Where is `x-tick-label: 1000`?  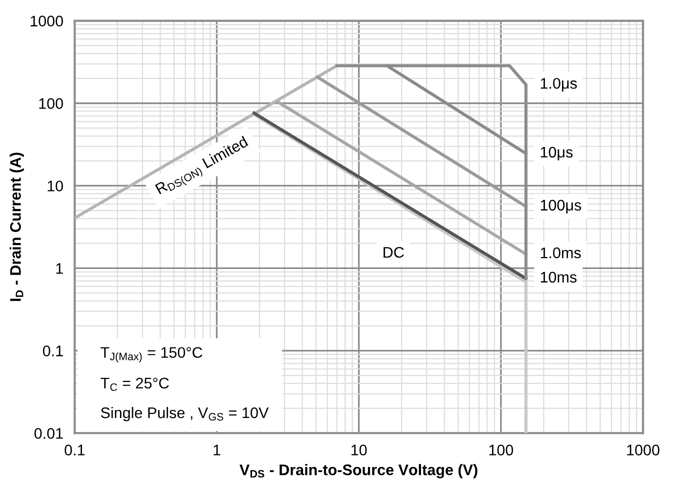
x-tick-label: 1000 is located at coordinates (643, 450).